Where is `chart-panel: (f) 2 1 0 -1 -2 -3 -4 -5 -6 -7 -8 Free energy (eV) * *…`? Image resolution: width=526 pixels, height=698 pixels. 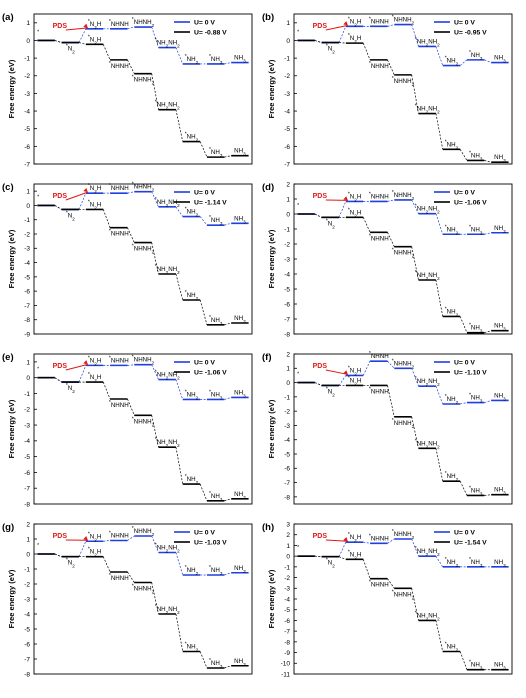 chart-panel: (f) 2 1 0 -1 -2 -3 -4 -5 -6 -7 -8 Free energy (eV) * *… is located at coordinates (387, 428).